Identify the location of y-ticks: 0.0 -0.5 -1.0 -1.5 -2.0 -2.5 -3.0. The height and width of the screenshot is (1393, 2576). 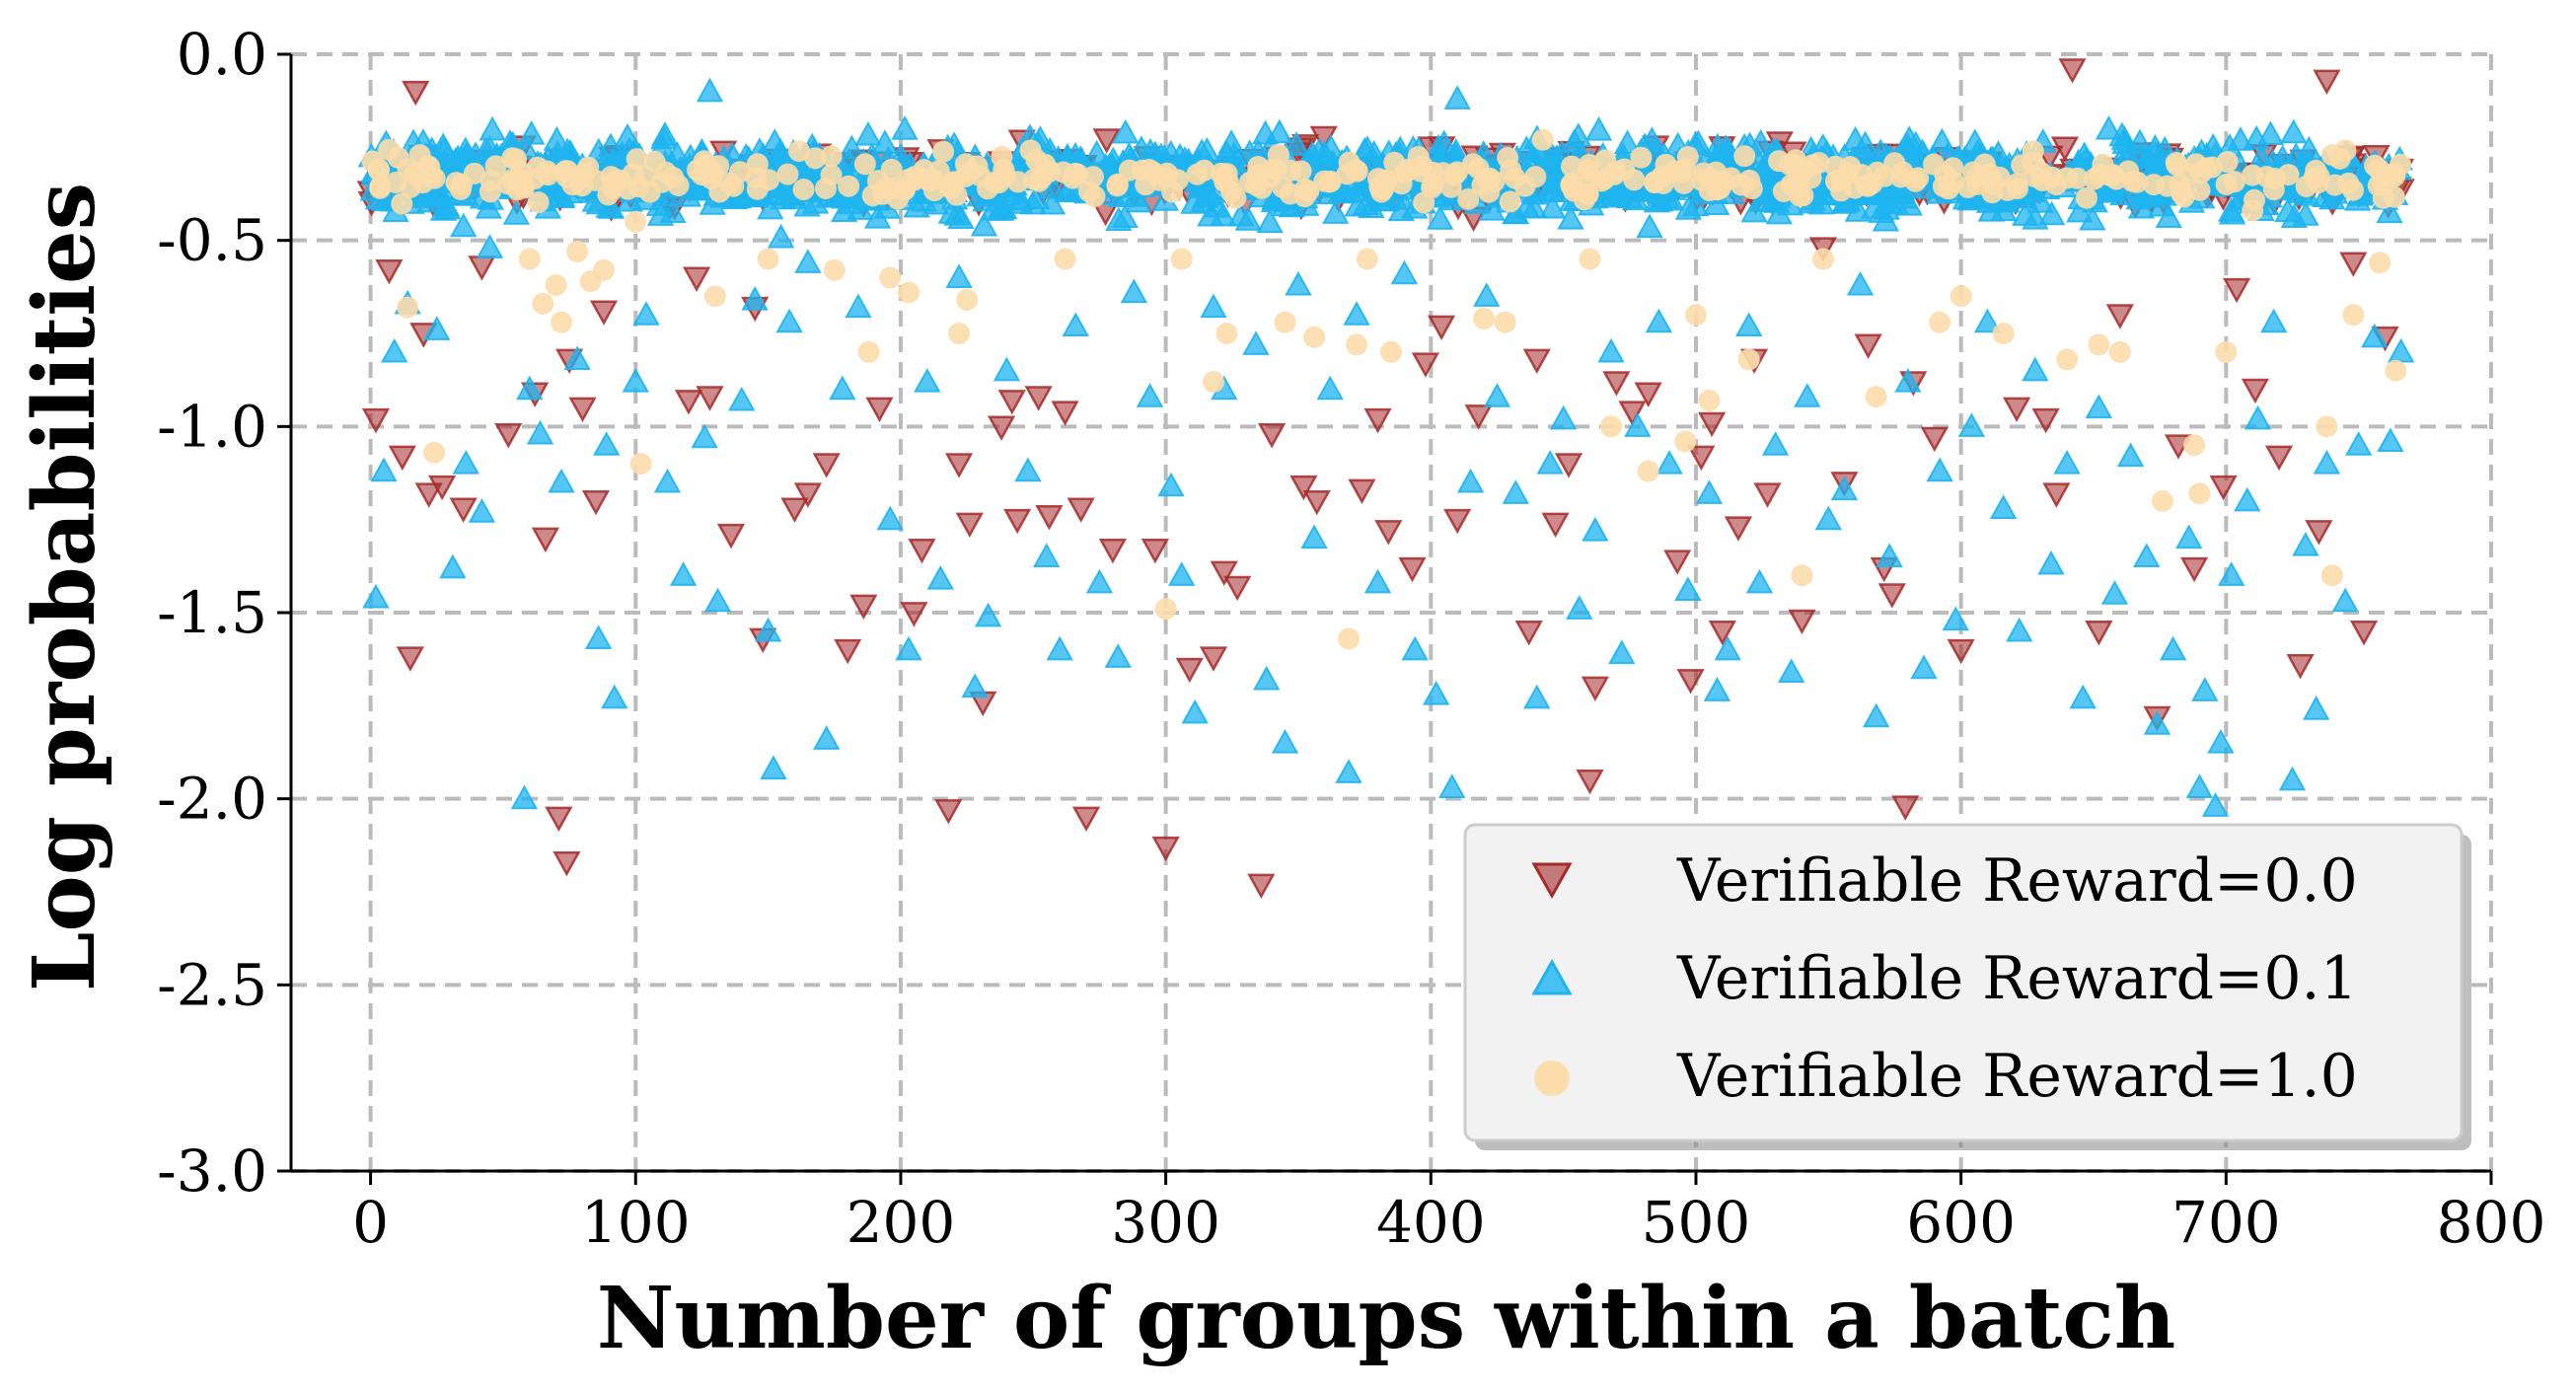
(224, 613).